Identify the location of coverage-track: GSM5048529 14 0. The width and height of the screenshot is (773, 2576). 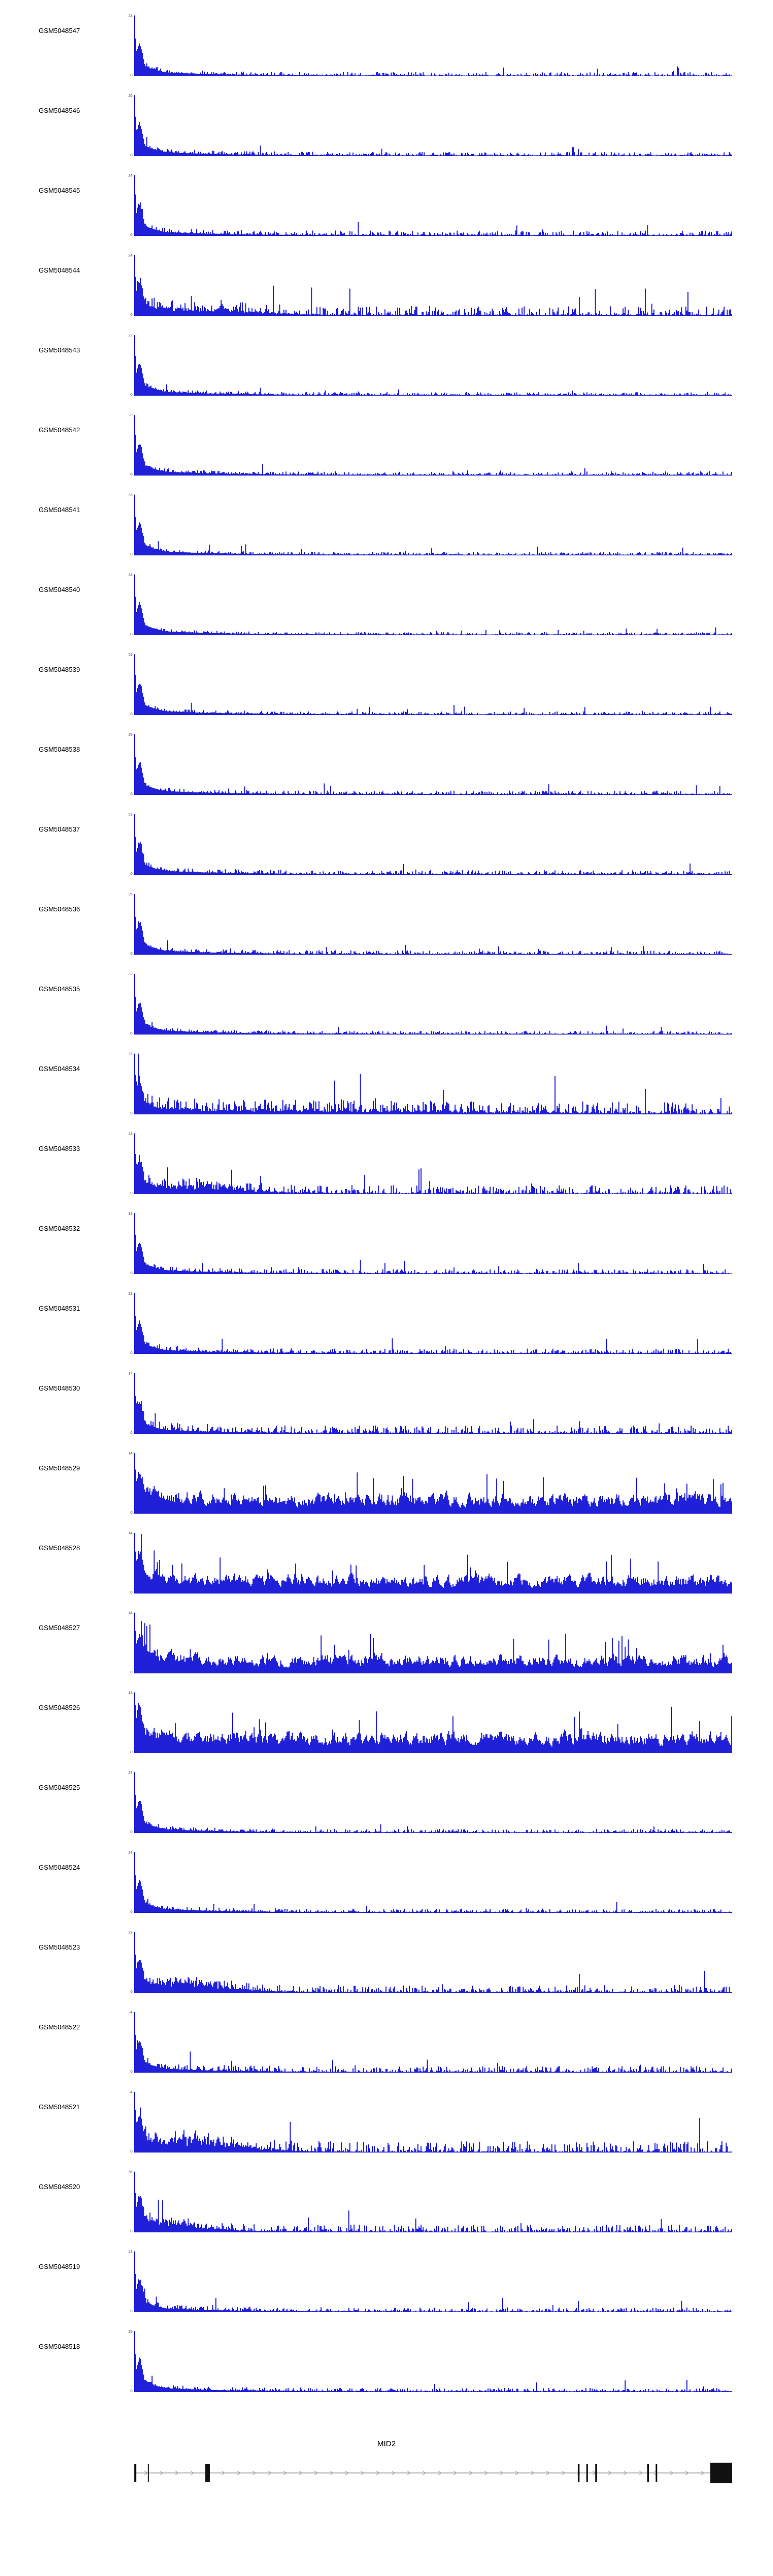
(386, 1492).